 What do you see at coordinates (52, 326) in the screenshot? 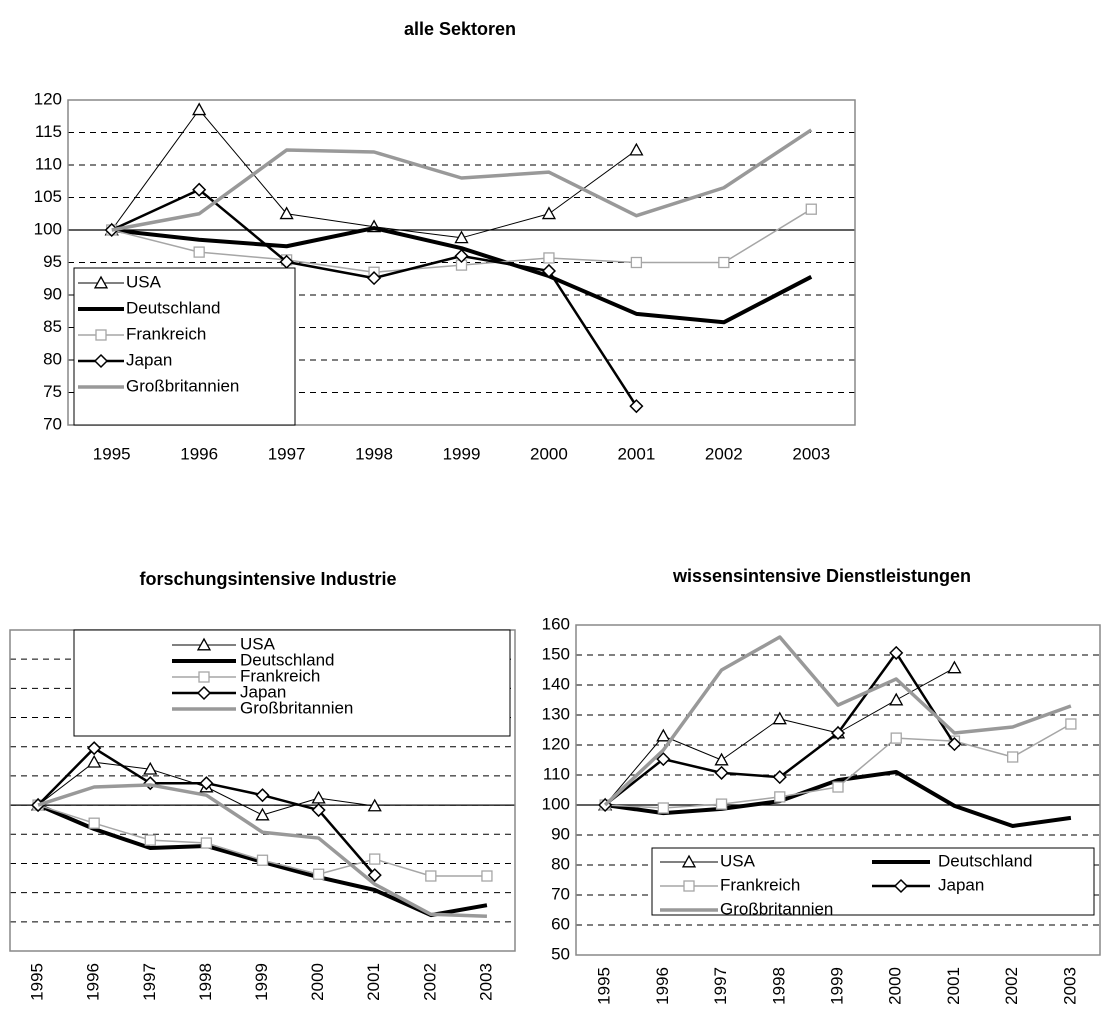
I see `y-tick-label: 85` at bounding box center [52, 326].